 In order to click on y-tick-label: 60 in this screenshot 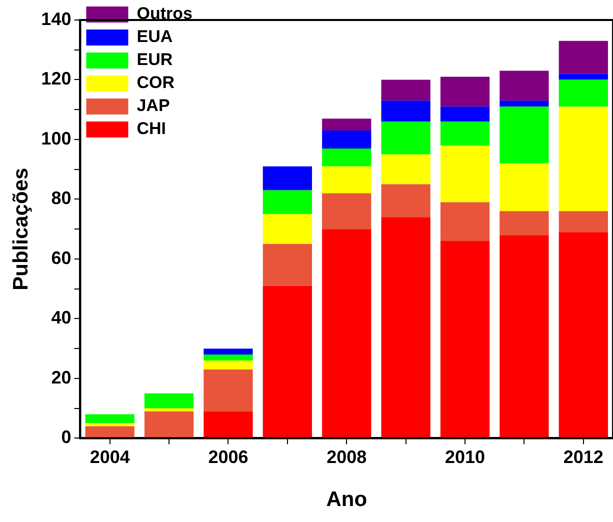, I will do `click(61, 258)`.